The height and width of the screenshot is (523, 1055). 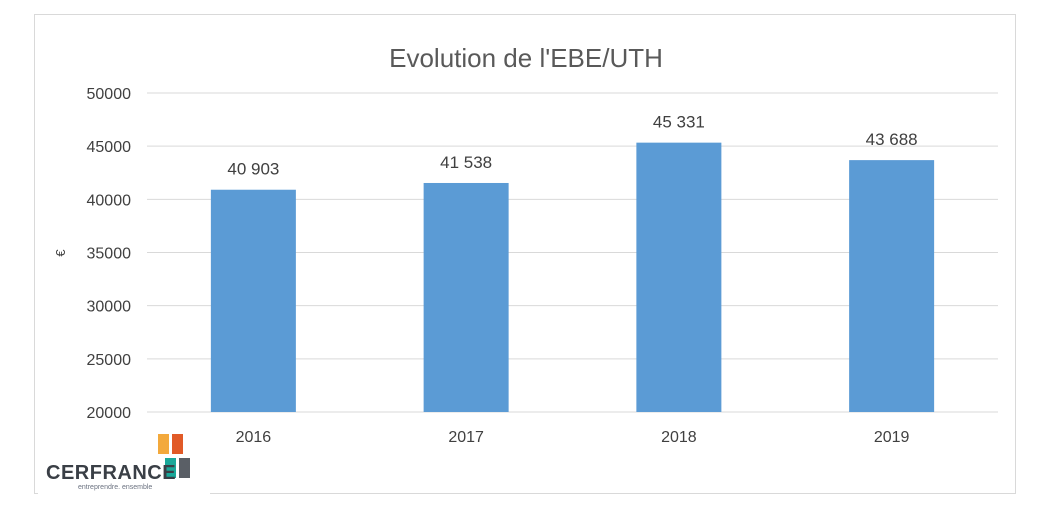 What do you see at coordinates (60, 253) in the screenshot?
I see `y-axis-label: €` at bounding box center [60, 253].